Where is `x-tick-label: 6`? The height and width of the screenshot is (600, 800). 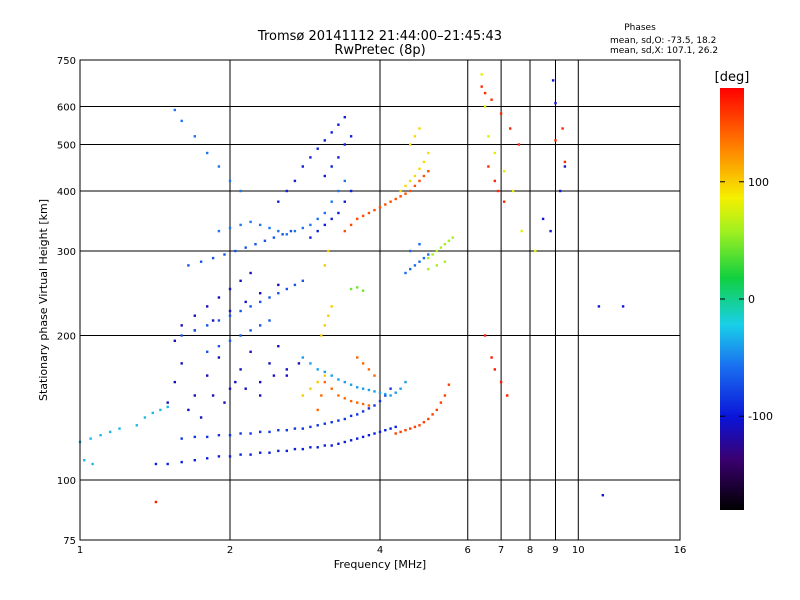
x-tick-label: 6 is located at coordinates (468, 550).